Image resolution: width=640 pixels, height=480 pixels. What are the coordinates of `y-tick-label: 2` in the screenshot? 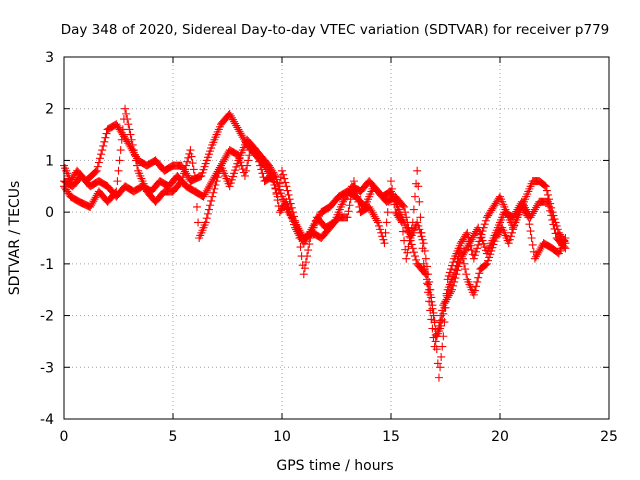 It's located at (49, 110).